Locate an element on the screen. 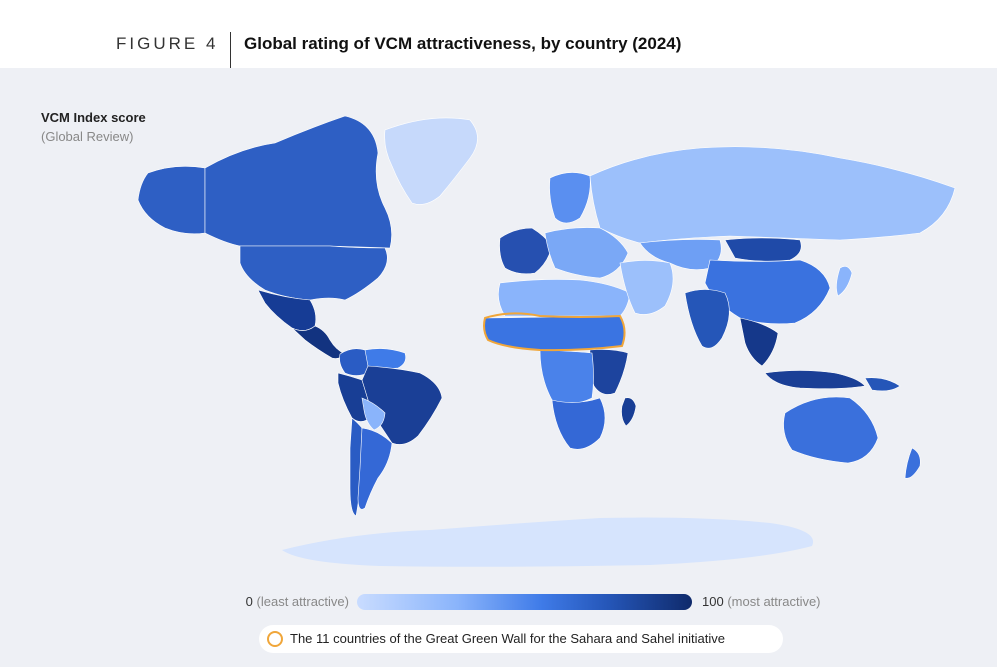  region-bolivia is located at coordinates (373, 414).